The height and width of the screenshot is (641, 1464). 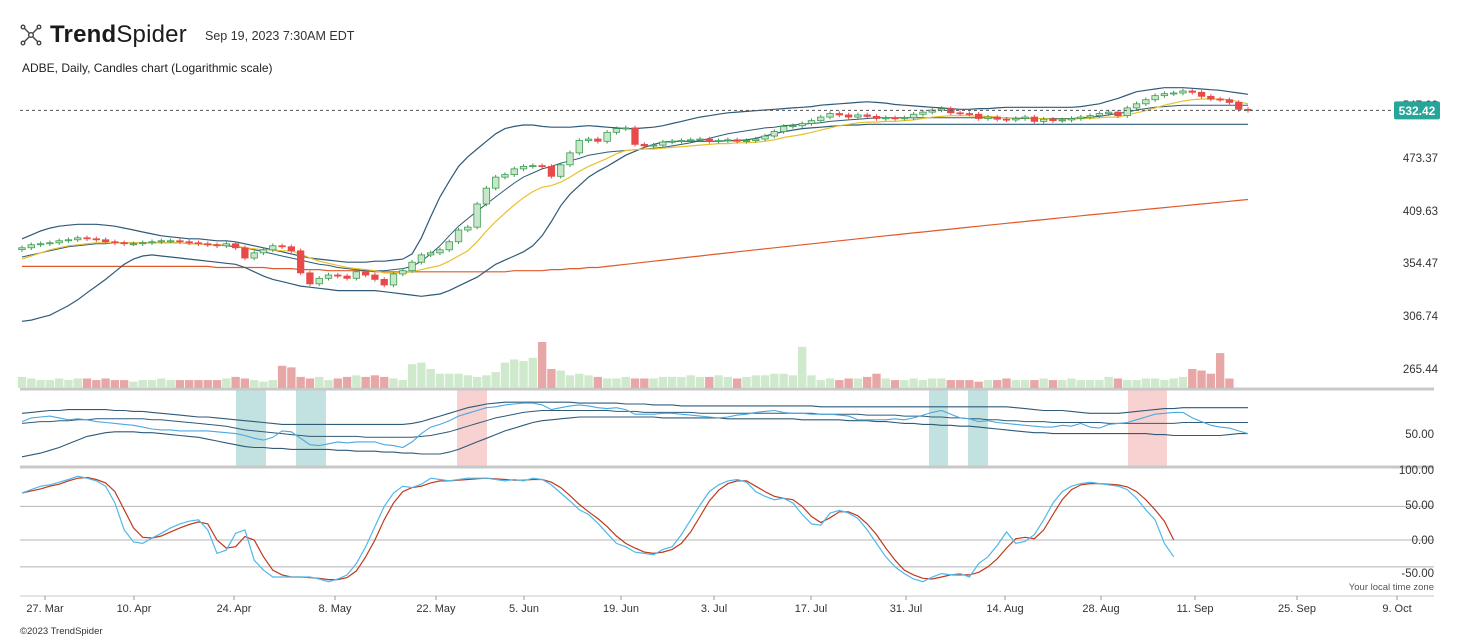 I want to click on brand-name: TrendSpider, so click(x=118, y=34).